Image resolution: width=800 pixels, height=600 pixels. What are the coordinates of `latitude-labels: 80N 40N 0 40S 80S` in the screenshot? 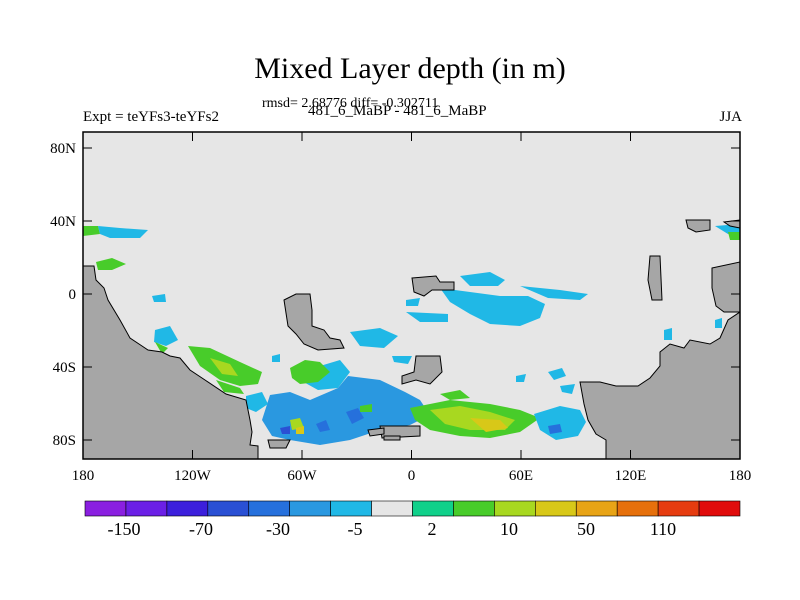 It's located at (63, 295).